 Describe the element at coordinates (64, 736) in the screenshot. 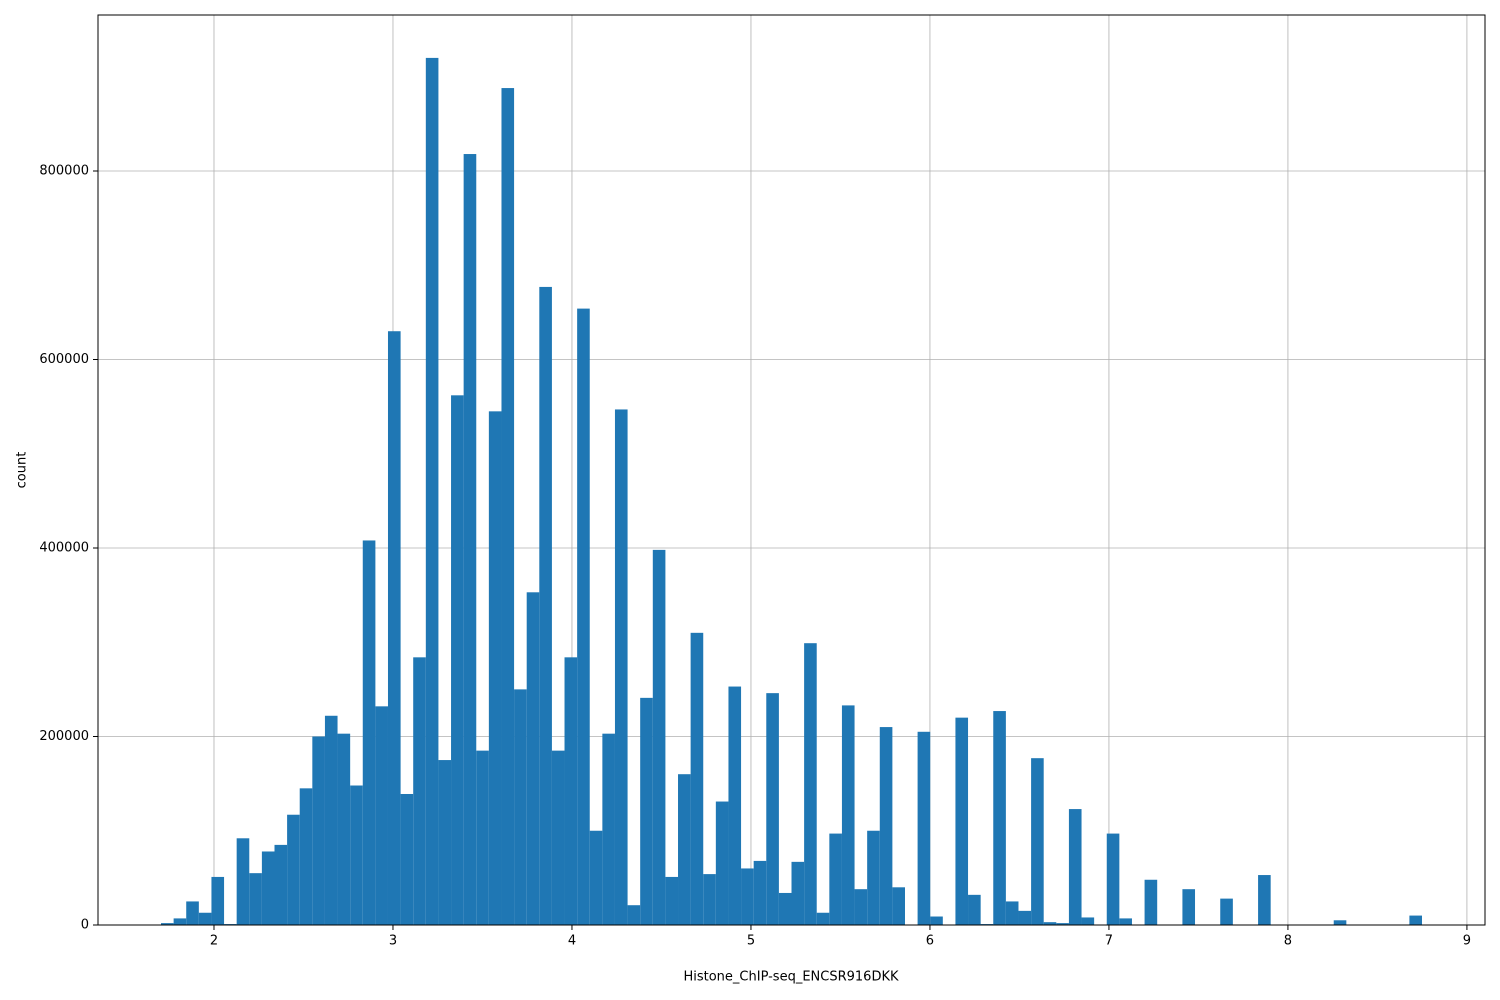

I see `y-tick-label: 200000` at that location.